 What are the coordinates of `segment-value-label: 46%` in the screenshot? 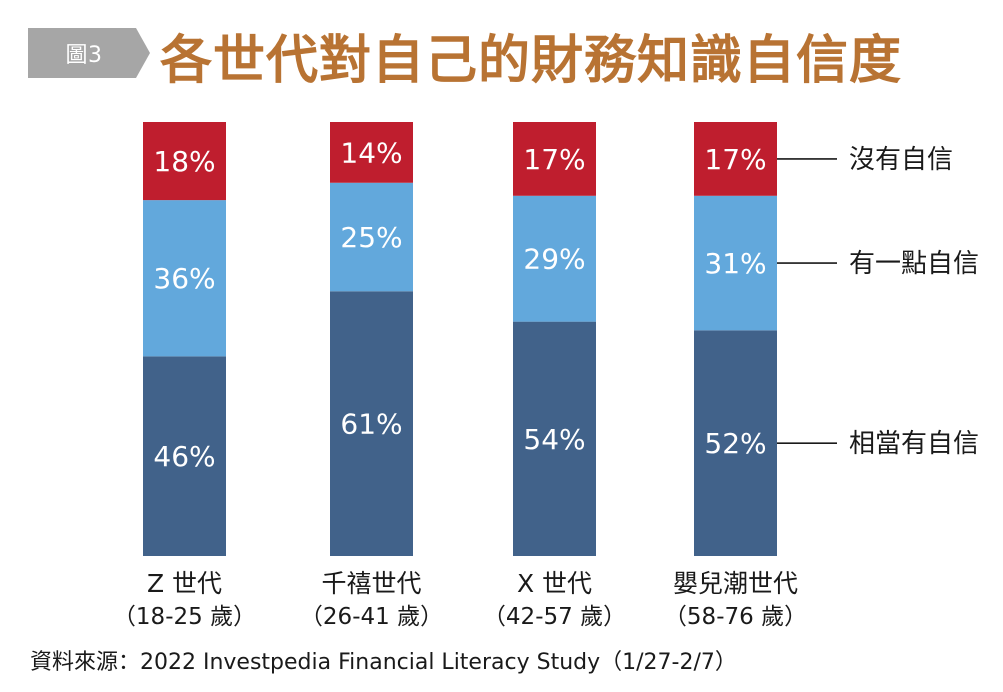 It's located at (184, 456).